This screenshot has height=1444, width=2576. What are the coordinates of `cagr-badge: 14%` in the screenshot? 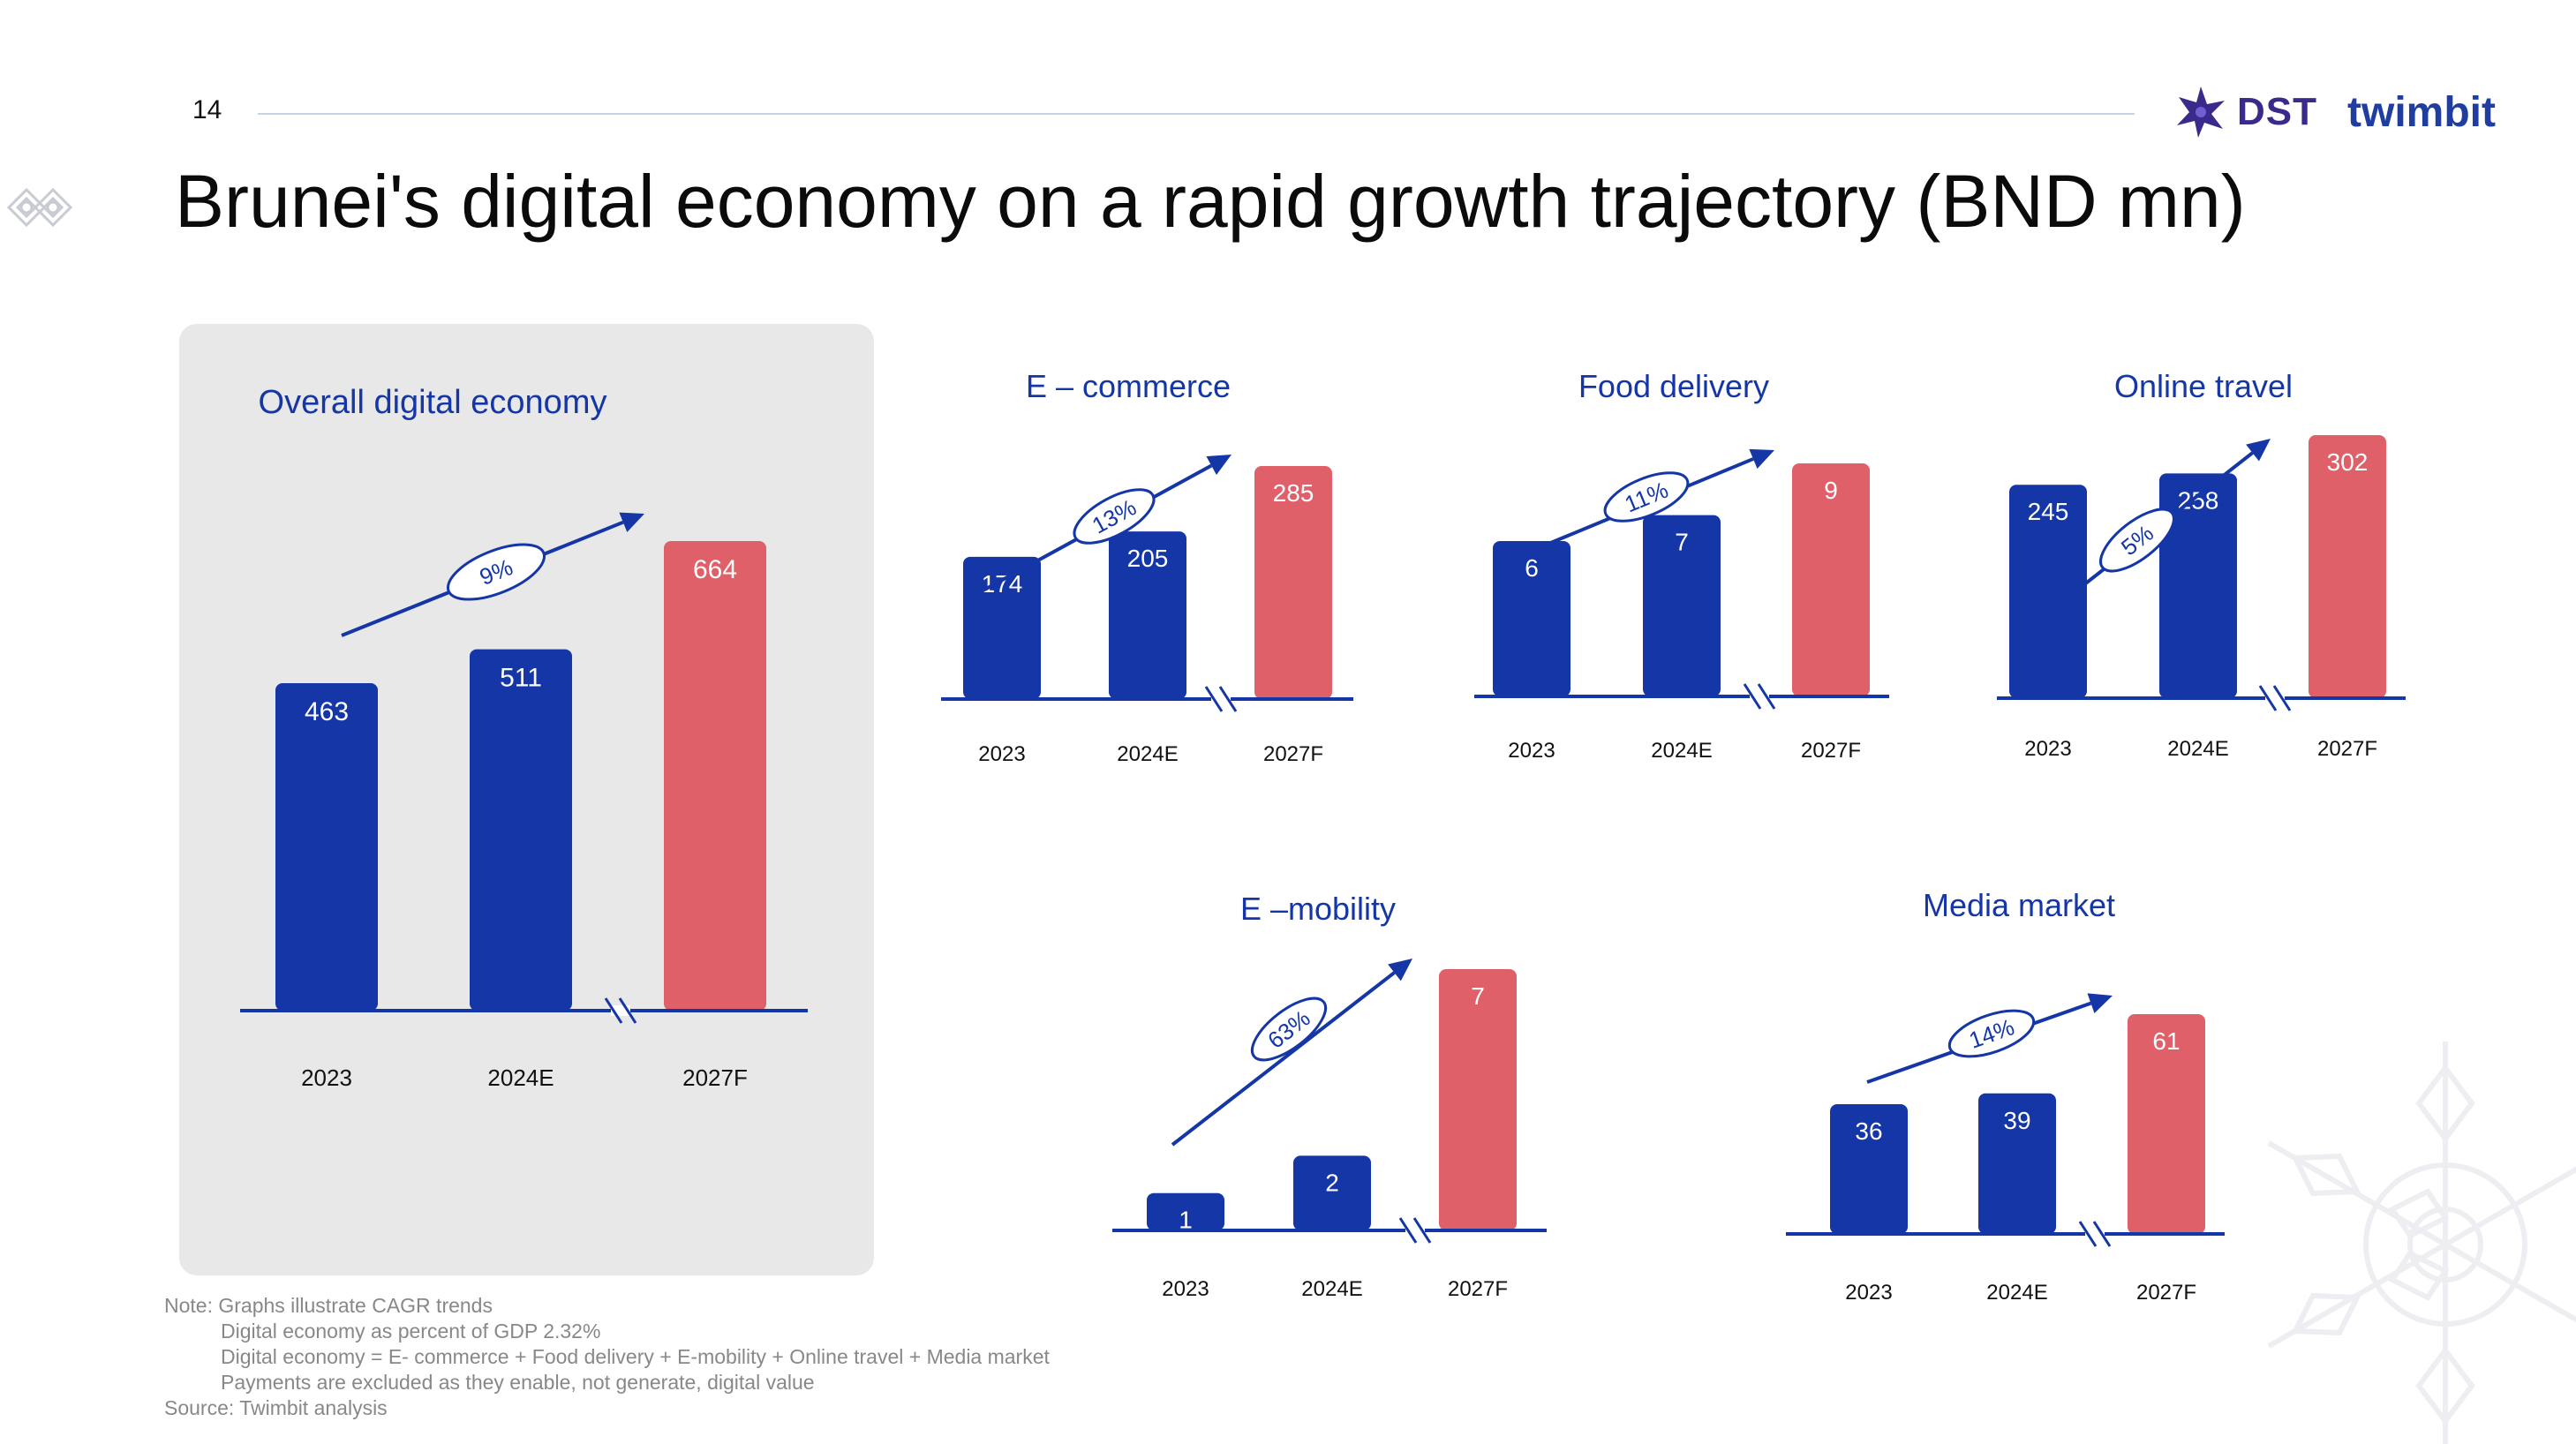 It's located at (1992, 1033).